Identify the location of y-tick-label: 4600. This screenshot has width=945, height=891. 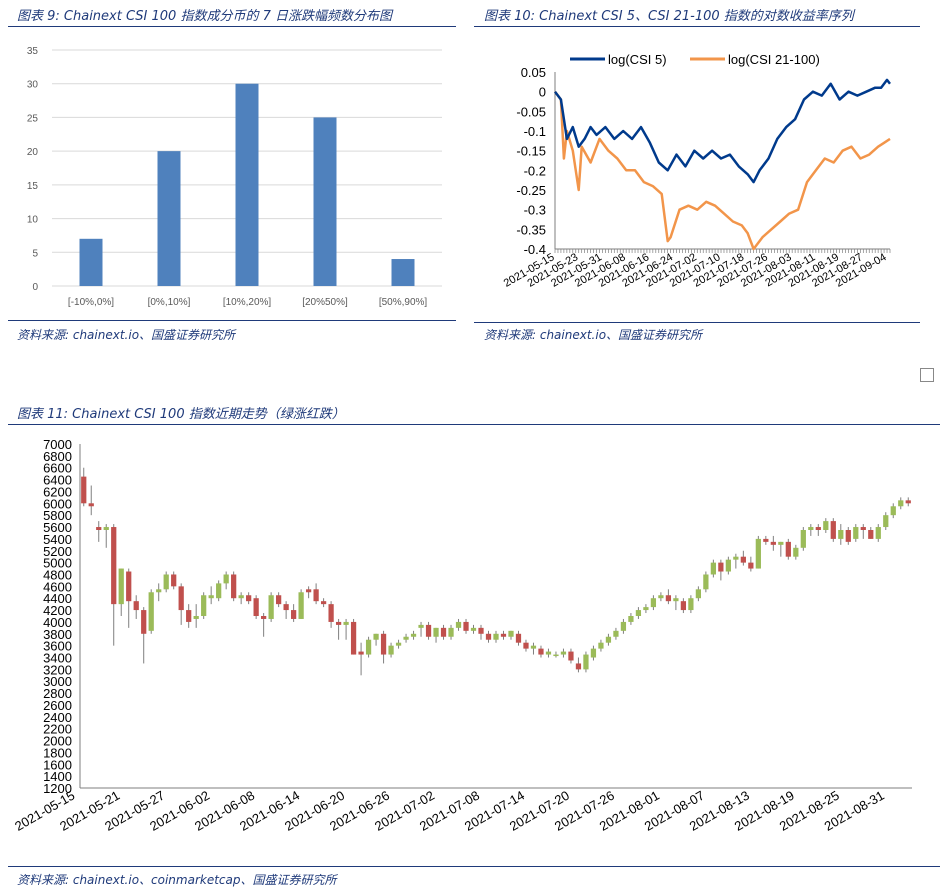
(57, 586).